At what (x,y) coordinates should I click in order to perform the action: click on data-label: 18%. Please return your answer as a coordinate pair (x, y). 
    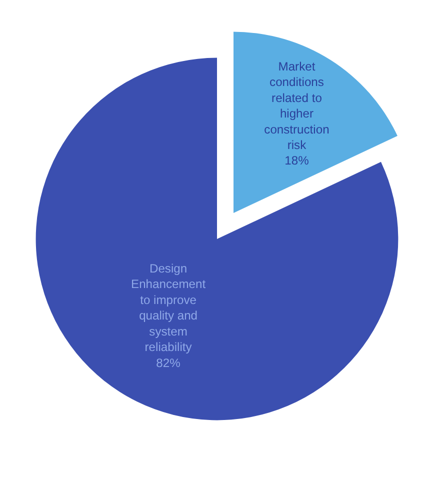
    Looking at the image, I should click on (297, 161).